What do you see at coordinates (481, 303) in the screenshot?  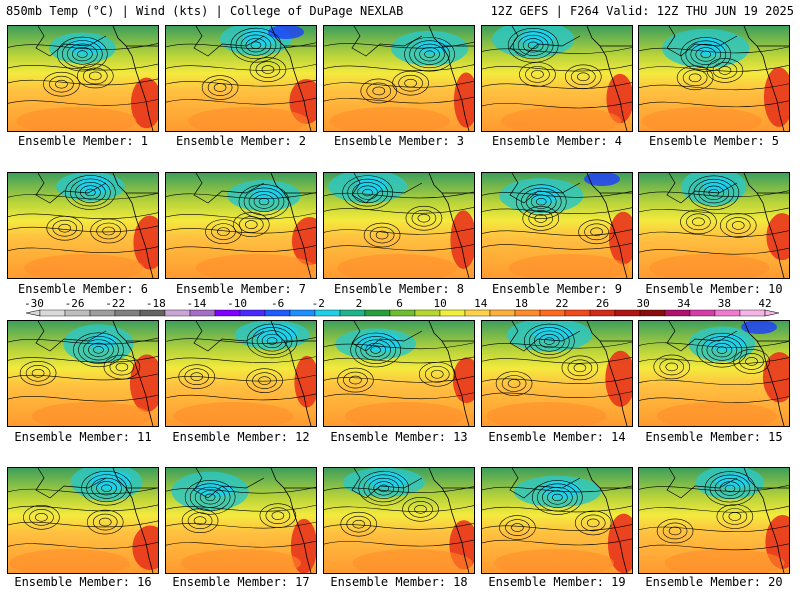 I see `colorbar-tick-label: 14` at bounding box center [481, 303].